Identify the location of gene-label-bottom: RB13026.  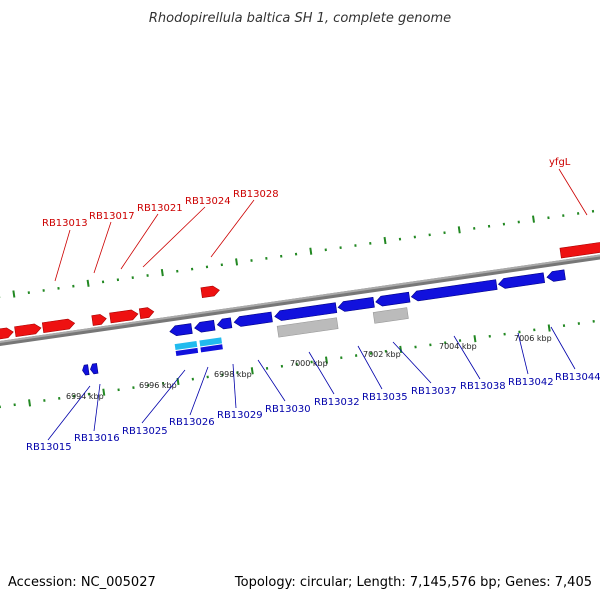
(192, 422).